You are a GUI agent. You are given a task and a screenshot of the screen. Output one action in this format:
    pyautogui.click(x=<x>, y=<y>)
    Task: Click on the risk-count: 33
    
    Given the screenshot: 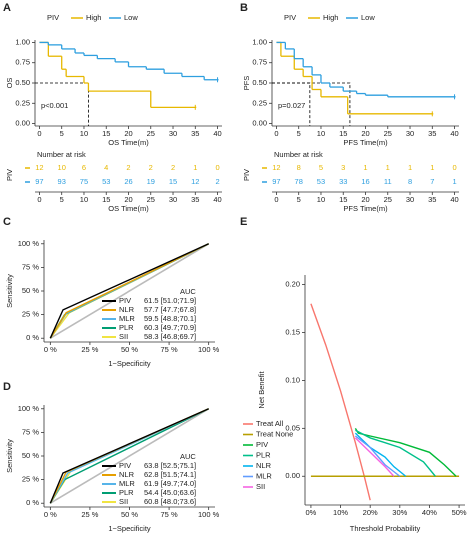 What is the action you would take?
    pyautogui.click(x=343, y=181)
    